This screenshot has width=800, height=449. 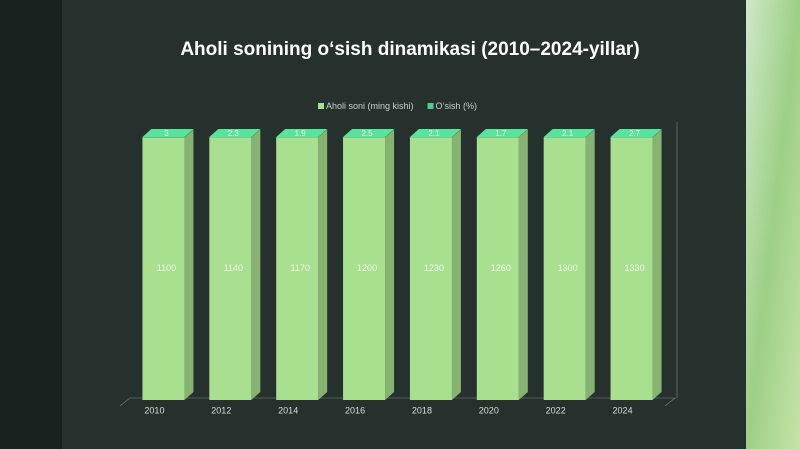 What do you see at coordinates (556, 410) in the screenshot?
I see `x-tick-label: 2022` at bounding box center [556, 410].